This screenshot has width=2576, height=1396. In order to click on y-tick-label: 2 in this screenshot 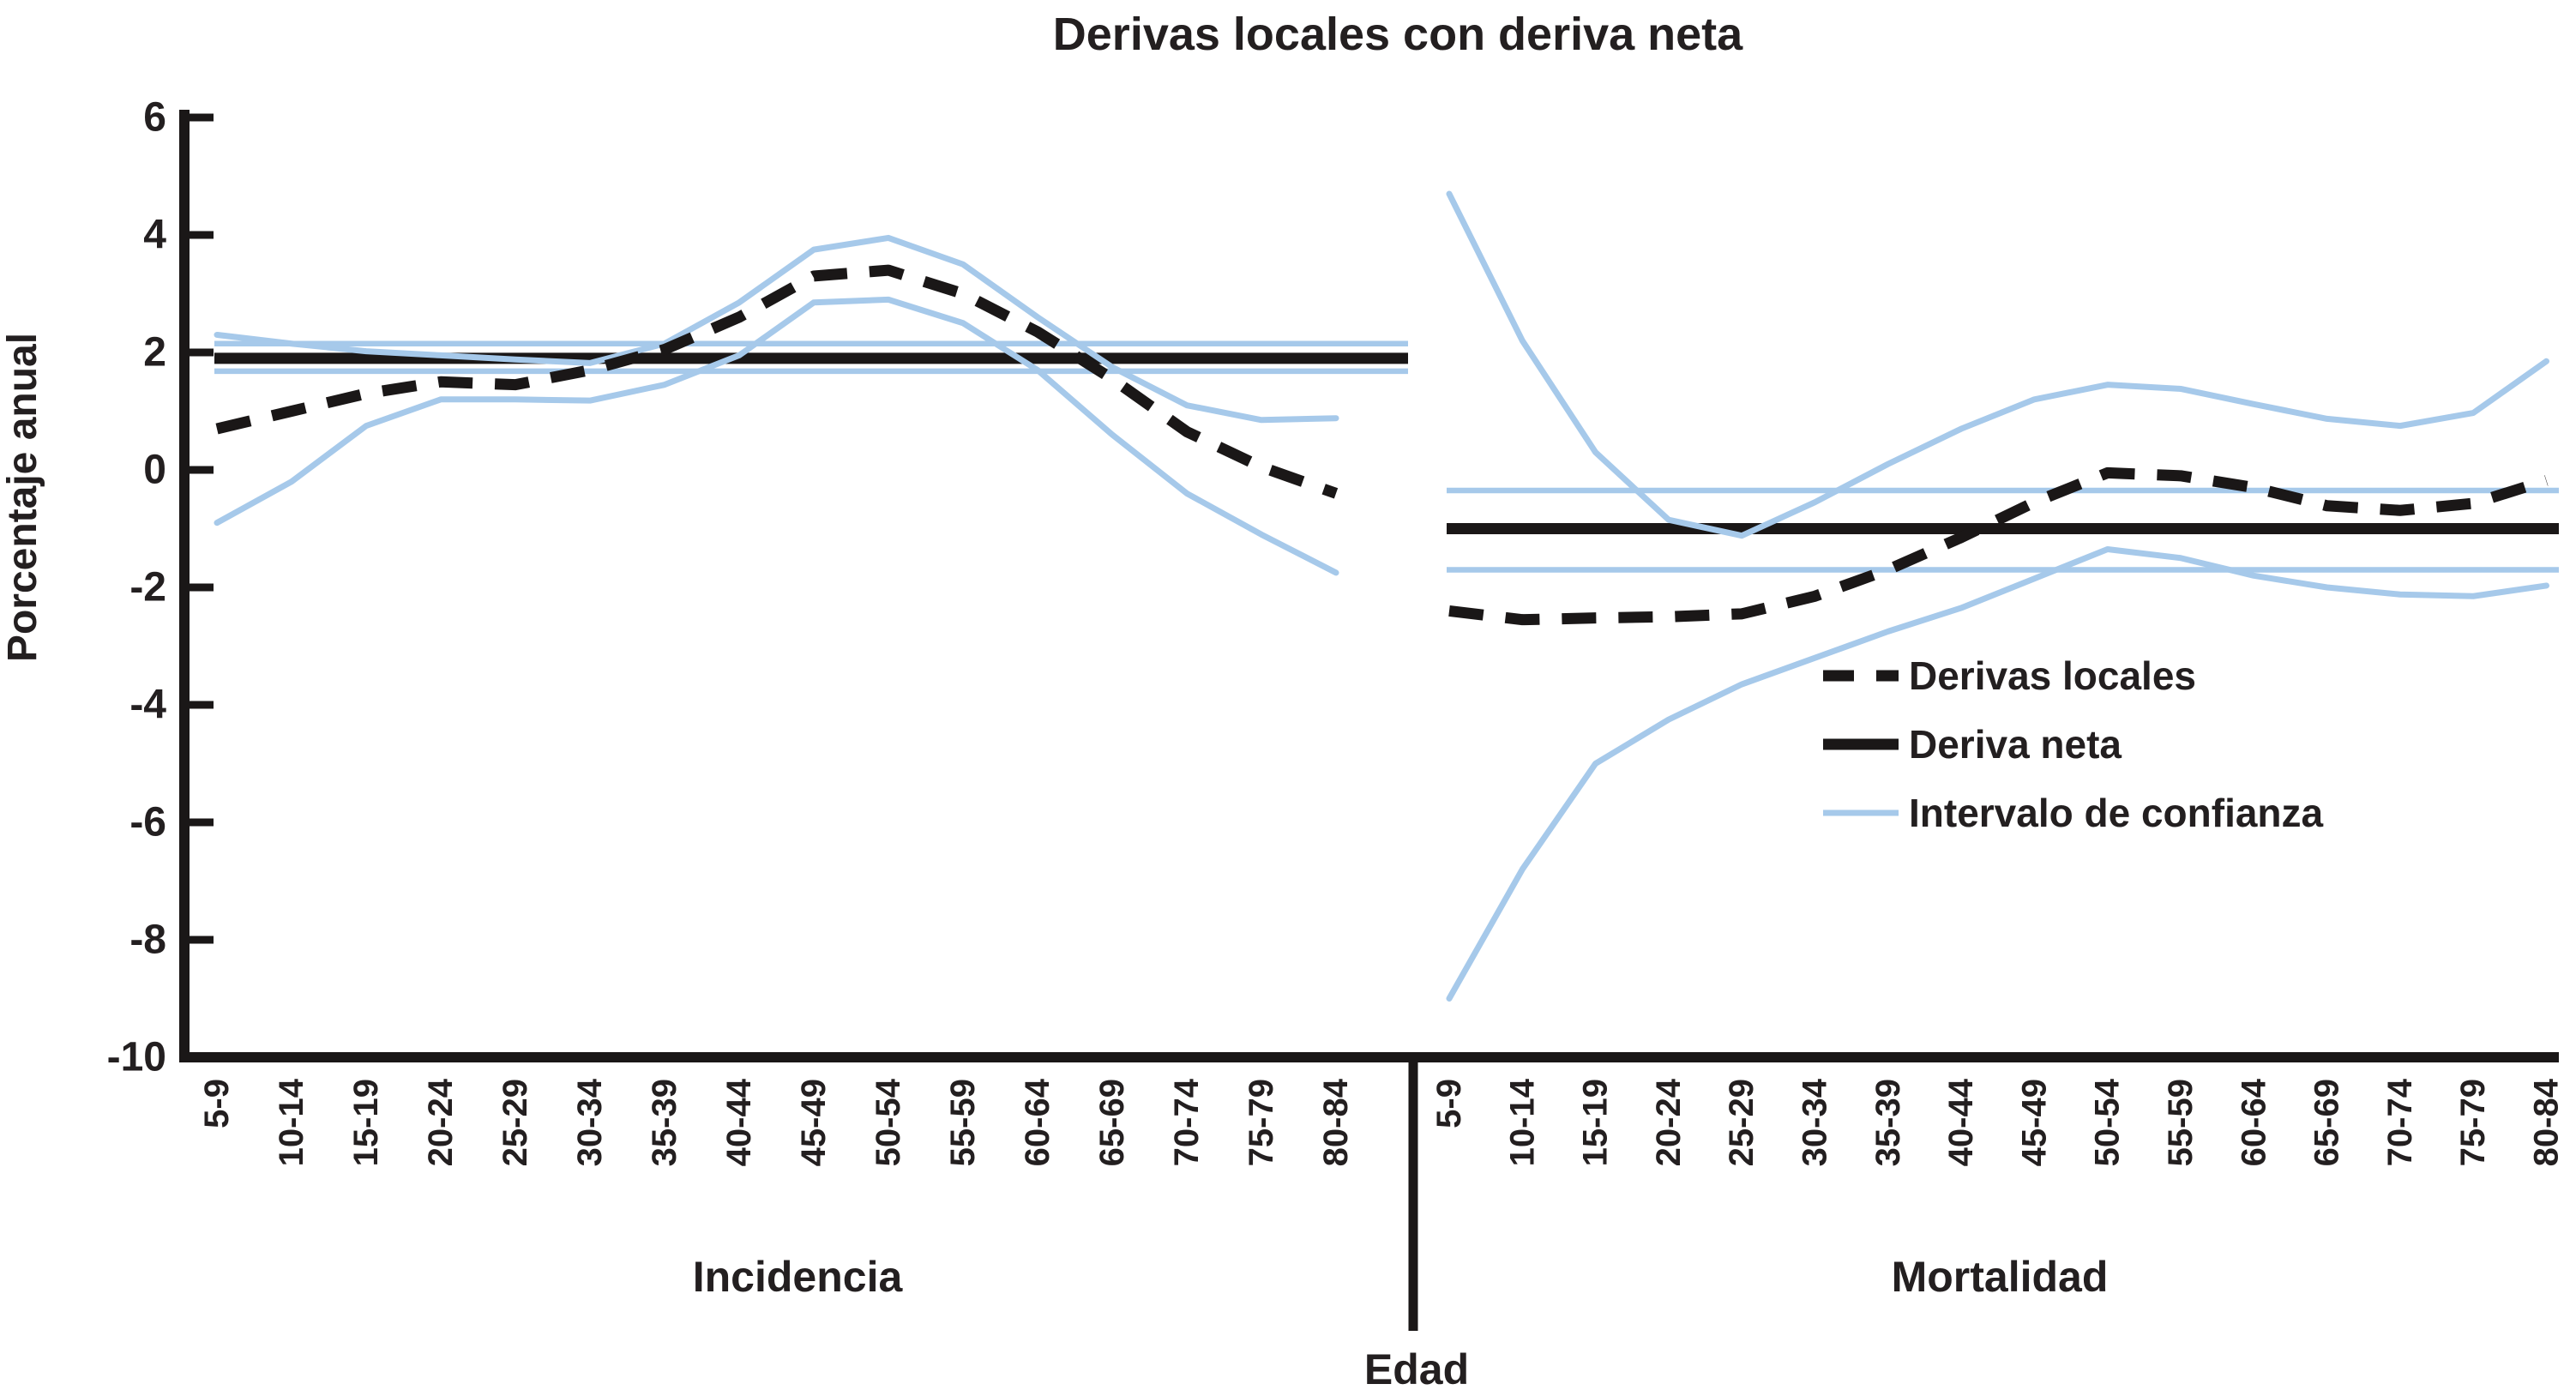, I will do `click(154, 353)`.